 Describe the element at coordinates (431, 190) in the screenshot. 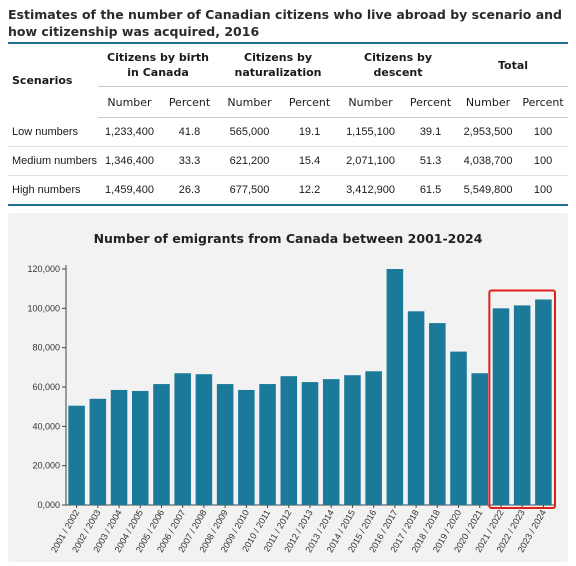

I see `table-cell: 61.5` at that location.